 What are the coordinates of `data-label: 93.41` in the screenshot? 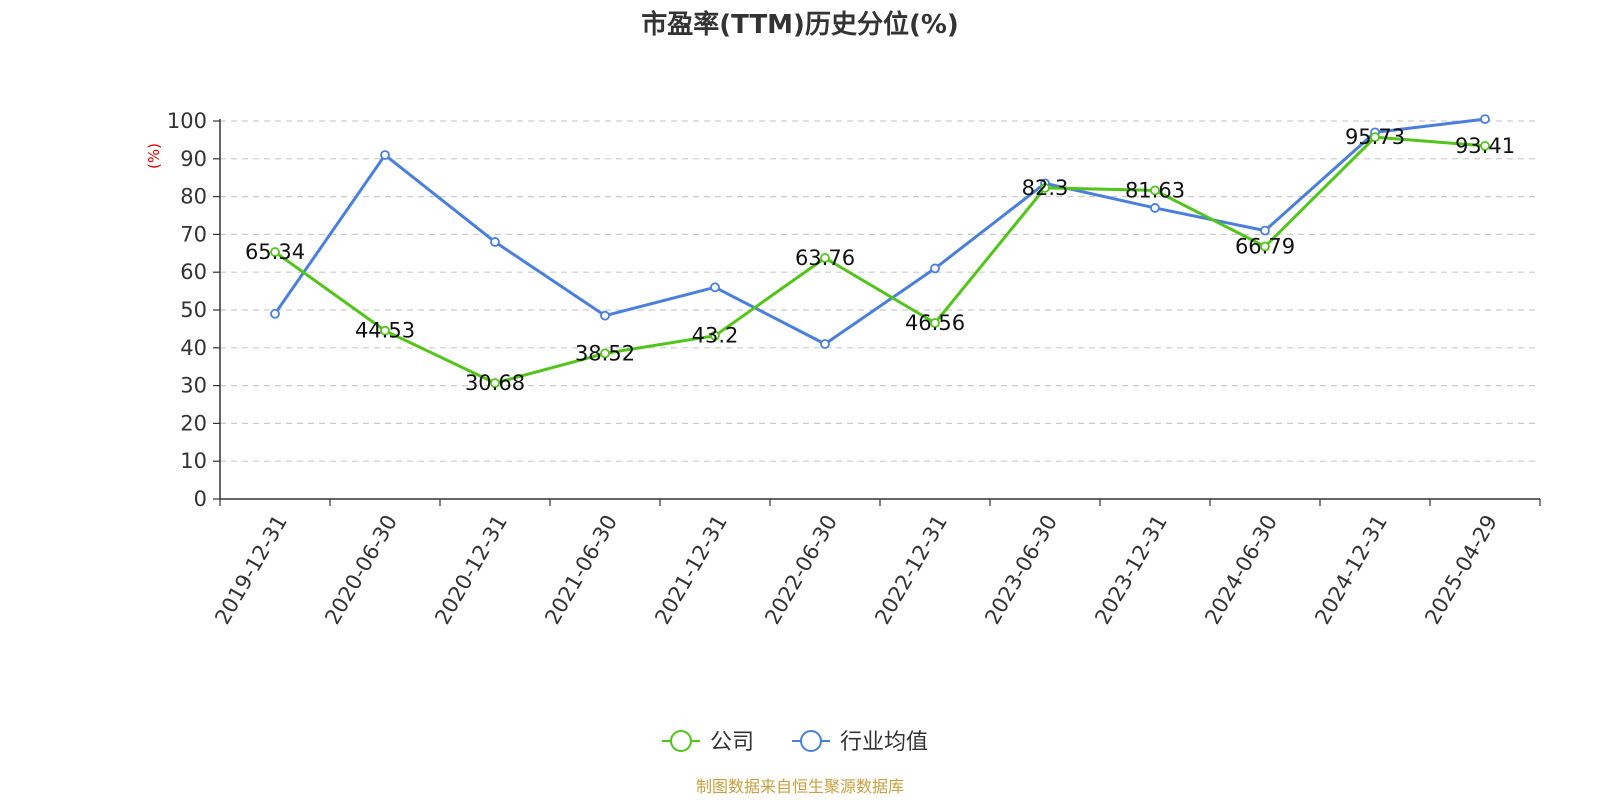 It's located at (1485, 146).